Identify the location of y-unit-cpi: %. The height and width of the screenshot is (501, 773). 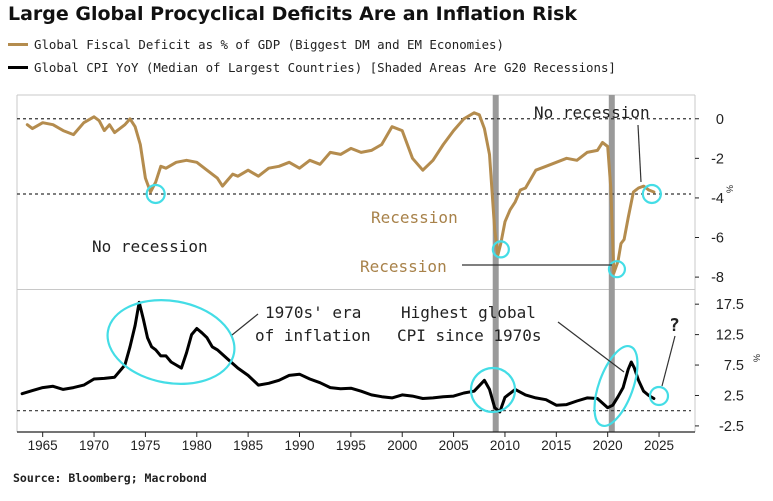
(757, 358).